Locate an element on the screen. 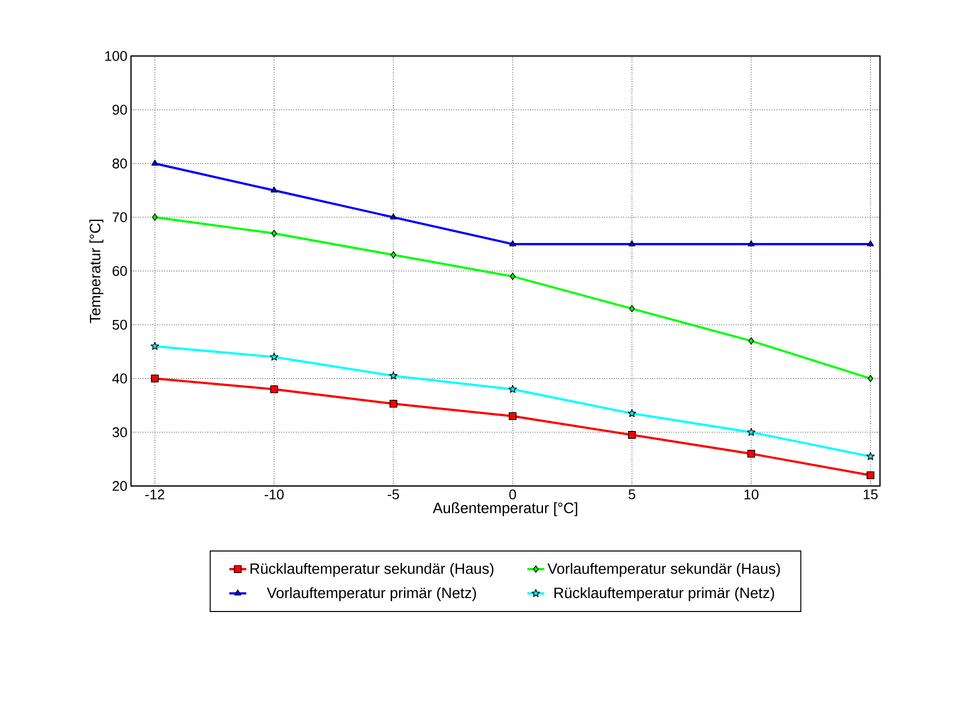 This screenshot has height=714, width=956. legend-label: Rücklauftemperatur primär (Netz) is located at coordinates (664, 594).